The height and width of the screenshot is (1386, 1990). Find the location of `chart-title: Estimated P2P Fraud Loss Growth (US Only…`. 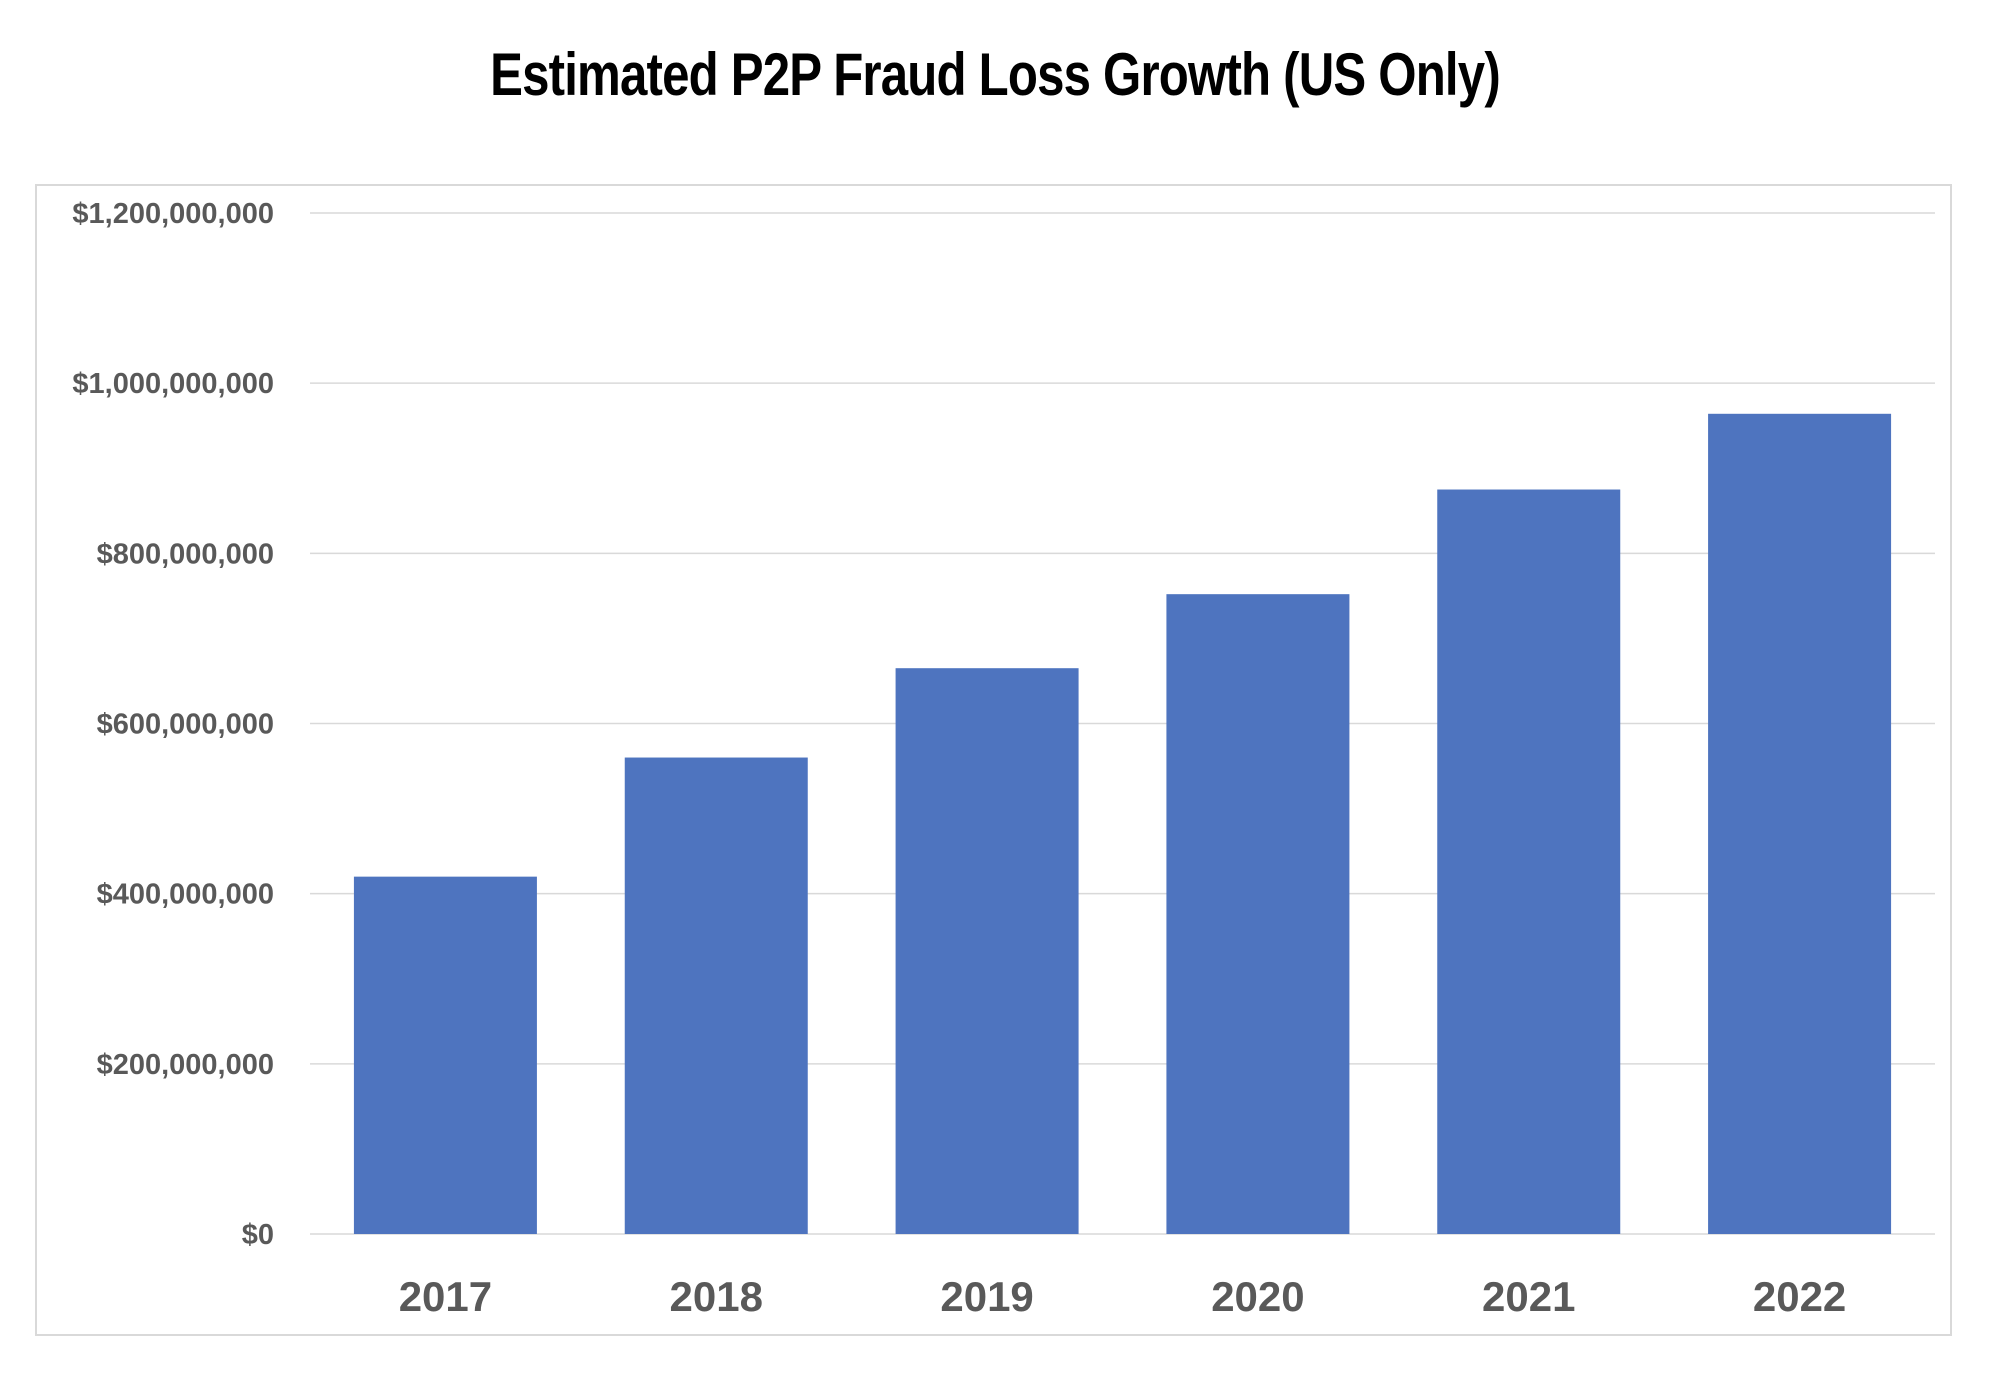

chart-title: Estimated P2P Fraud Loss Growth (US Only… is located at coordinates (995, 74).